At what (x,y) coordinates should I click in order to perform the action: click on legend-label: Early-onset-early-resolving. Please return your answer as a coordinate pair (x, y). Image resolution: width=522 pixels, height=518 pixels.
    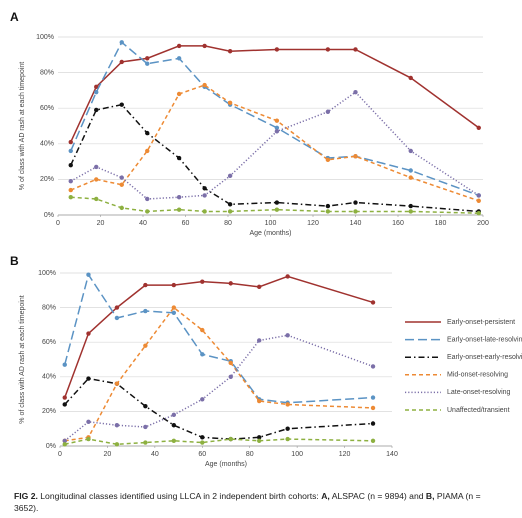
    Looking at the image, I should click on (484, 357).